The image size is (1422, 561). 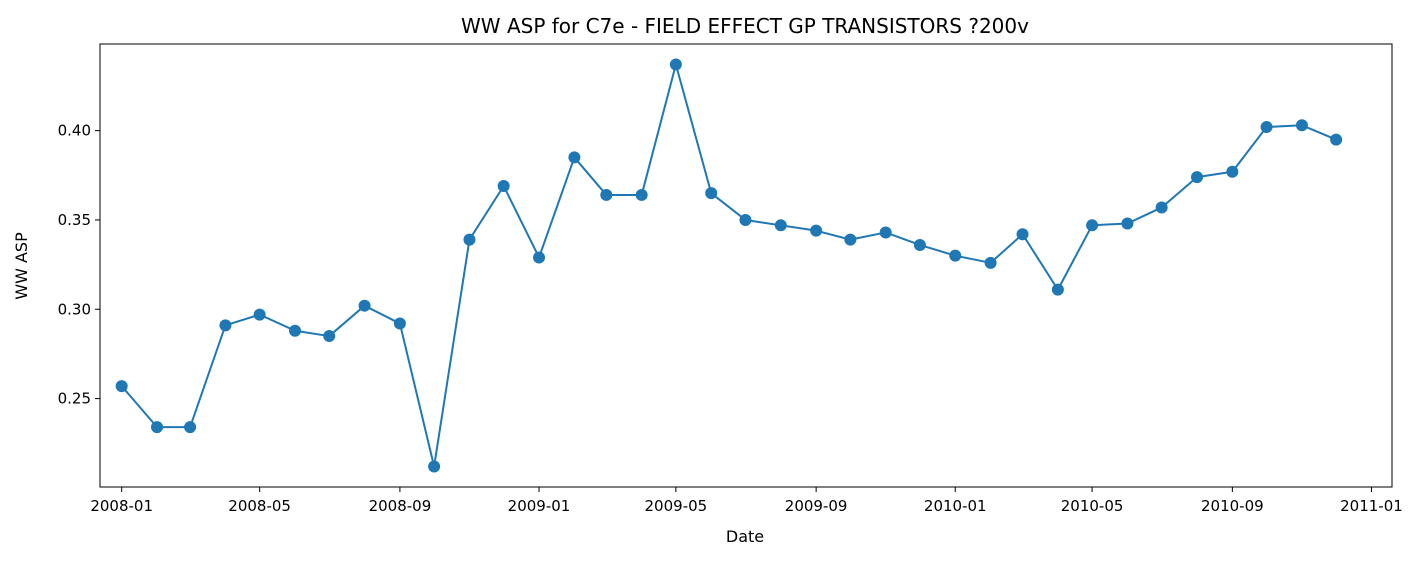 What do you see at coordinates (259, 506) in the screenshot?
I see `x-tick-label: 2008-05` at bounding box center [259, 506].